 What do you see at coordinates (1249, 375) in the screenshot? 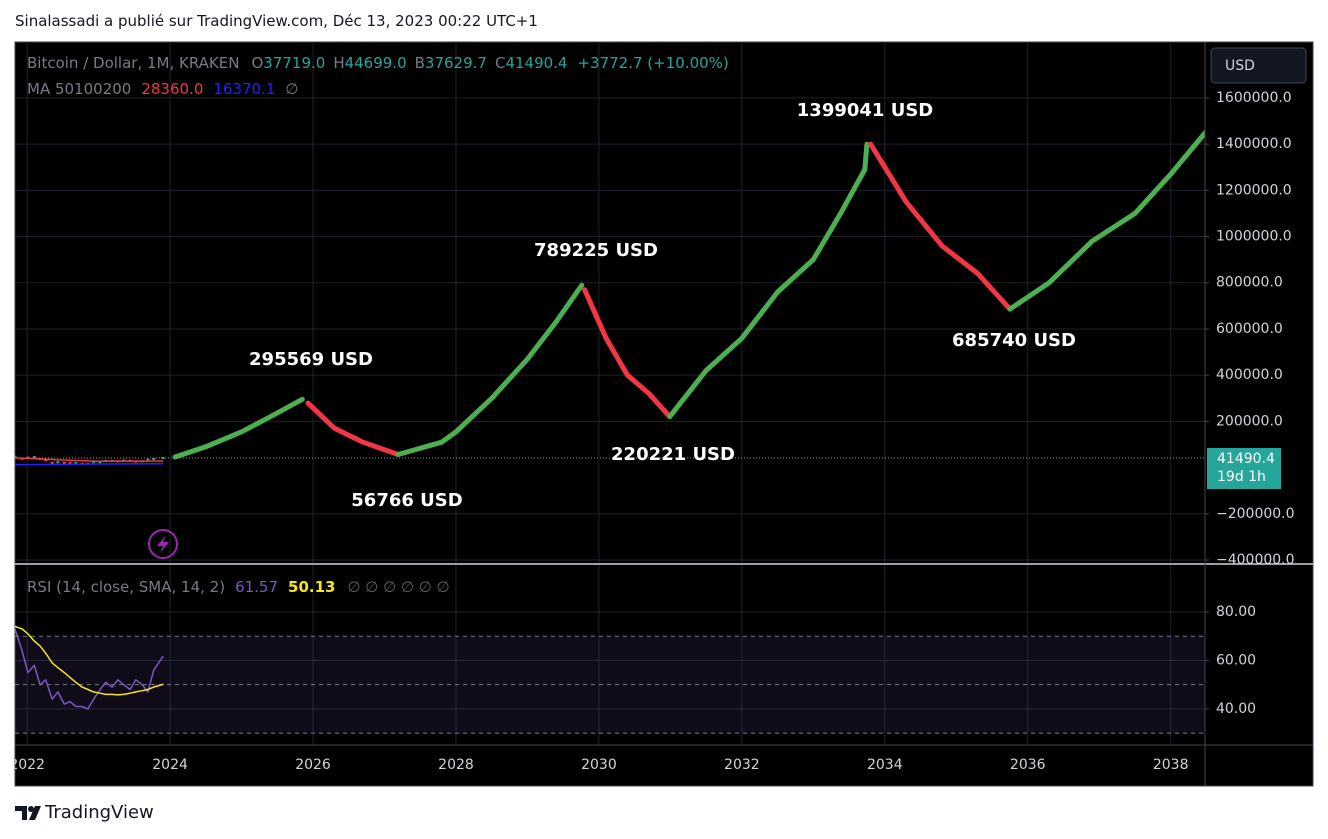
I see `y-tick-label: 400000.0` at bounding box center [1249, 375].